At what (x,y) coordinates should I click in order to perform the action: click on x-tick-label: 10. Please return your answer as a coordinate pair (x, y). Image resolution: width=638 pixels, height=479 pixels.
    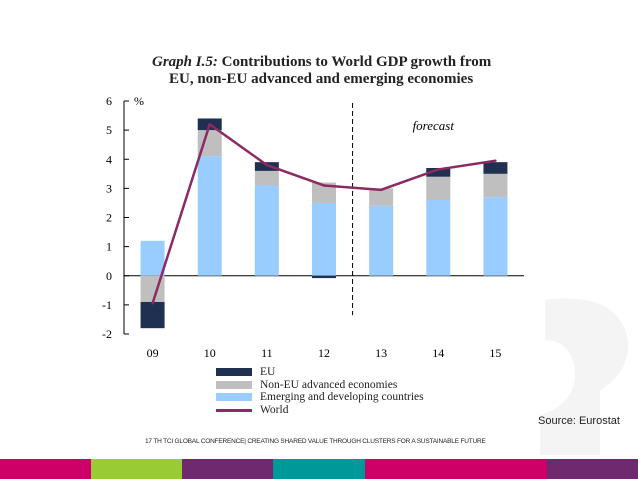
    Looking at the image, I should click on (210, 353).